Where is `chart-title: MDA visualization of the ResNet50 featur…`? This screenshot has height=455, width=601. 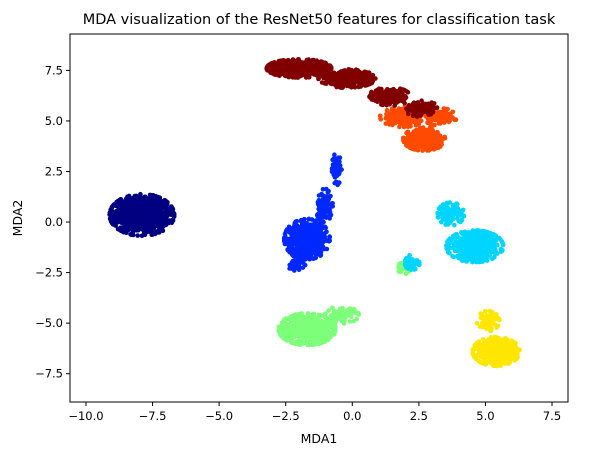
chart-title: MDA visualization of the ResNet50 featur… is located at coordinates (319, 20).